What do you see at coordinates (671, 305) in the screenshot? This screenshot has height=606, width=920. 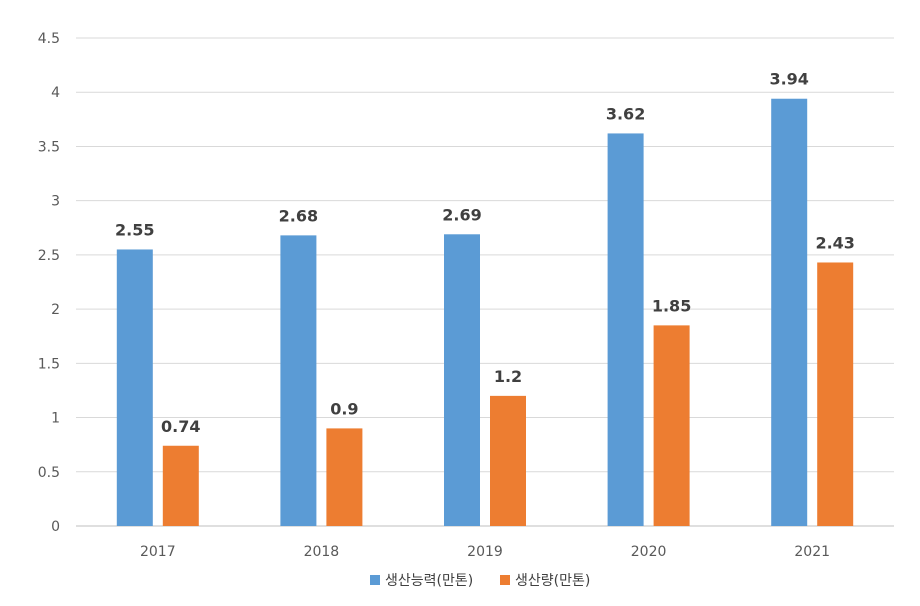 I see `data-label: 1.85` at bounding box center [671, 305].